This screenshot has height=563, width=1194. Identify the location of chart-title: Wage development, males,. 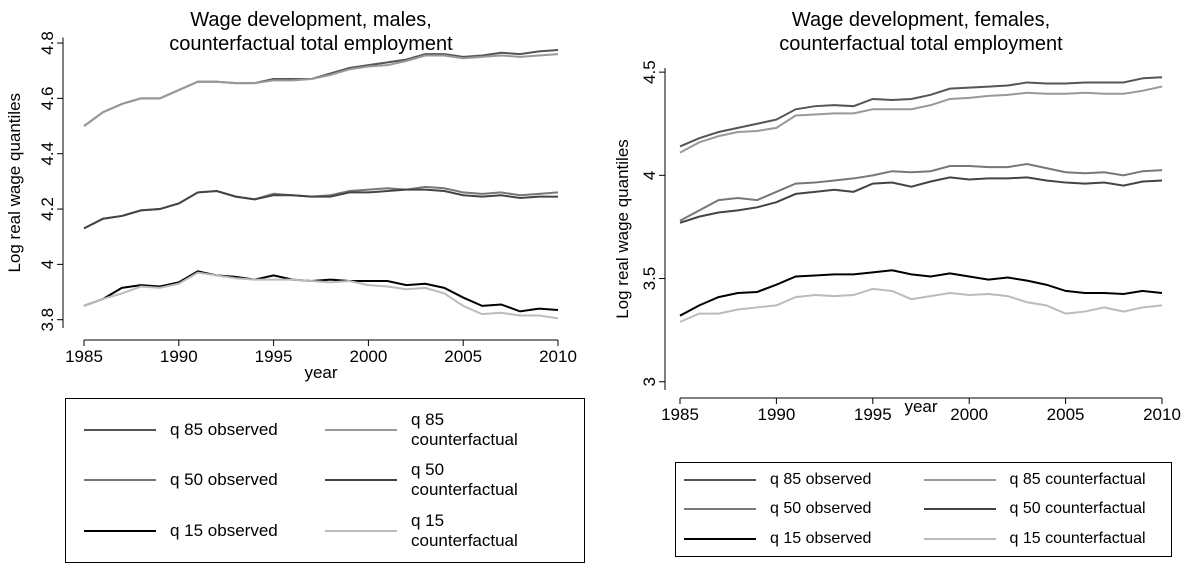
(311, 20).